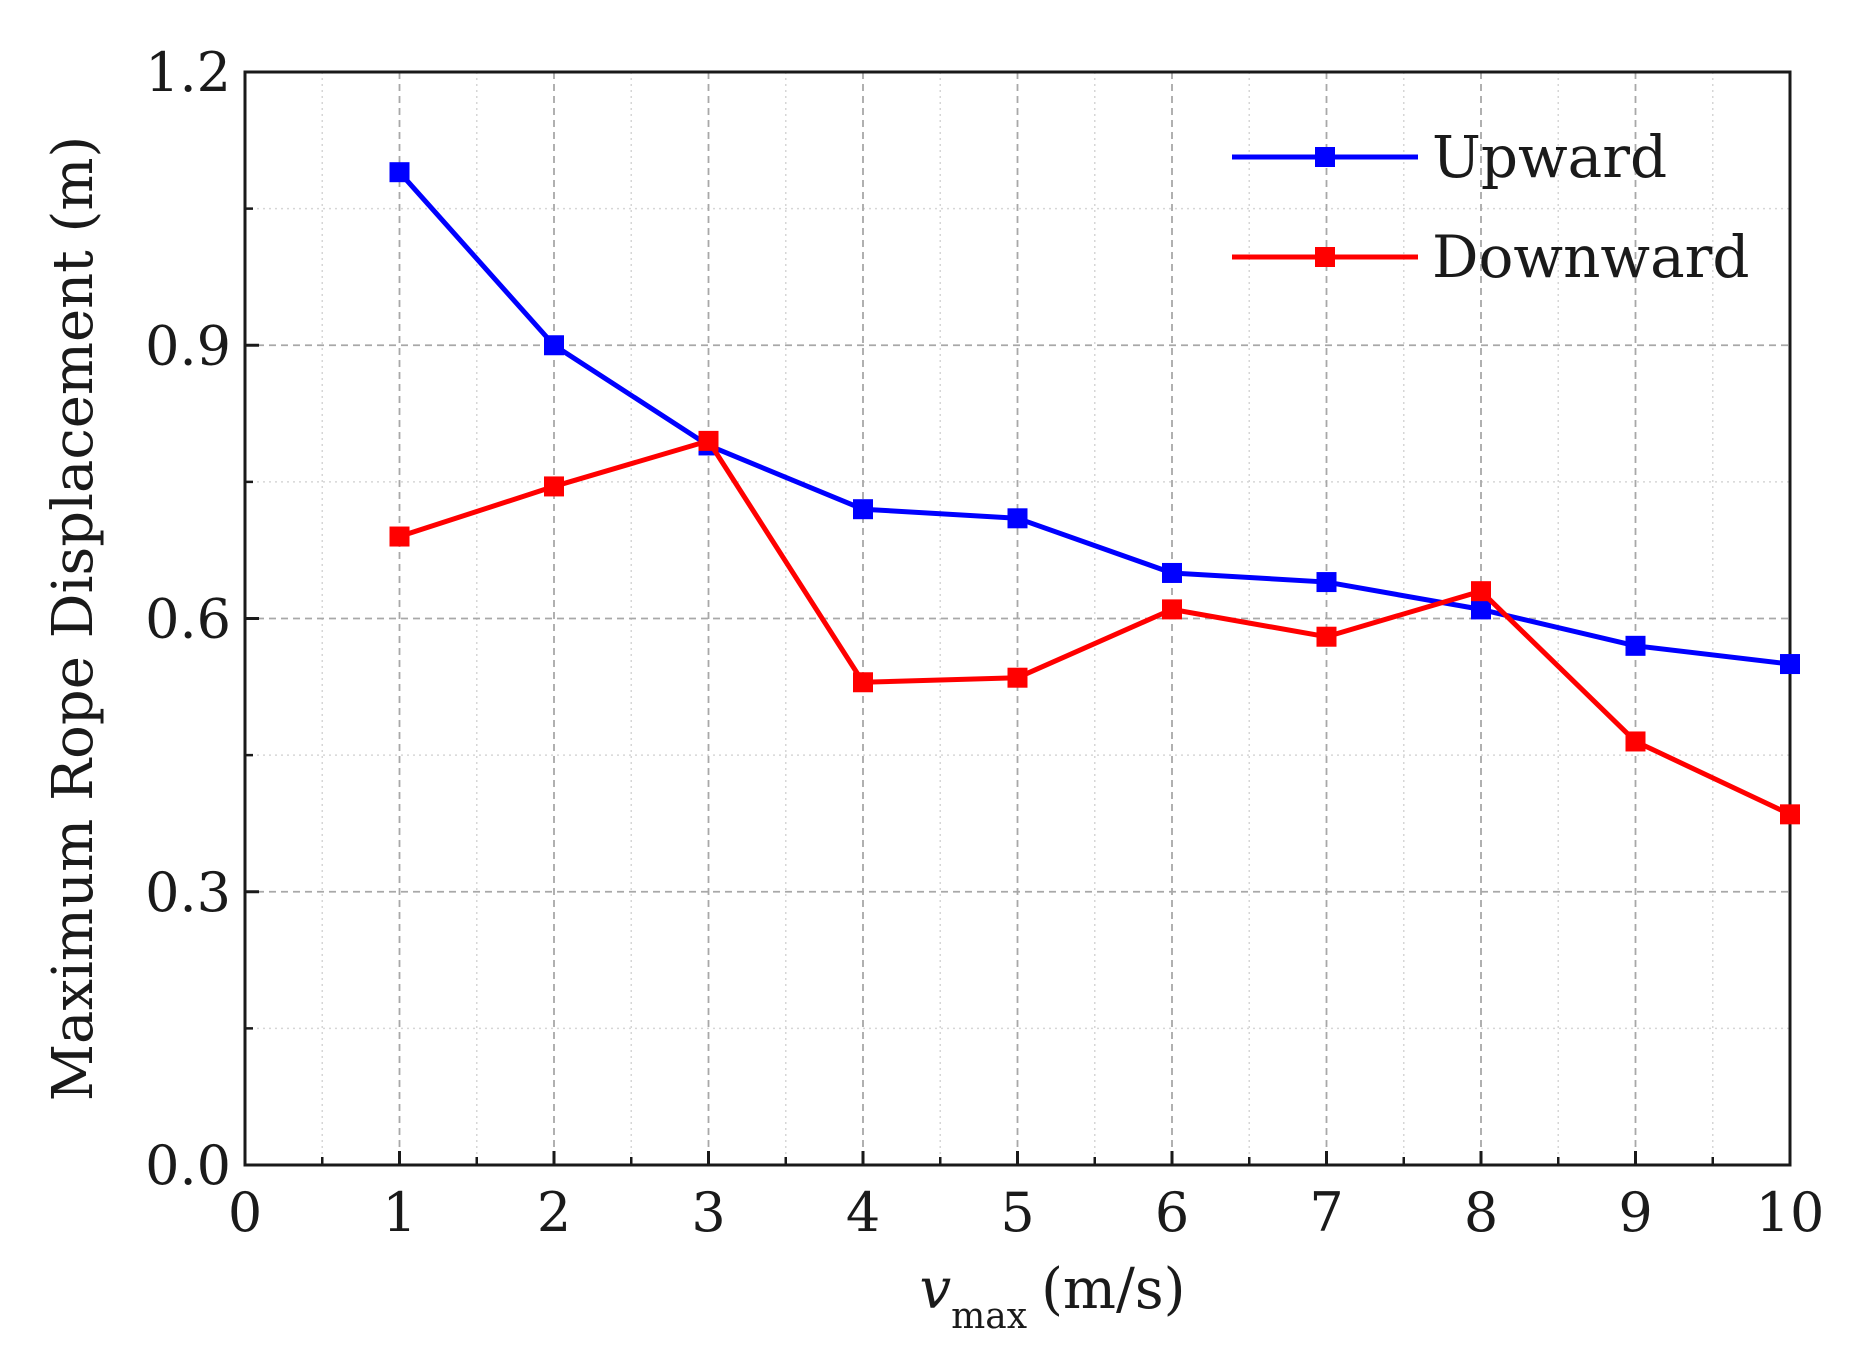 This screenshot has height=1365, width=1855. What do you see at coordinates (1481, 1212) in the screenshot?
I see `x-tick-label: 8` at bounding box center [1481, 1212].